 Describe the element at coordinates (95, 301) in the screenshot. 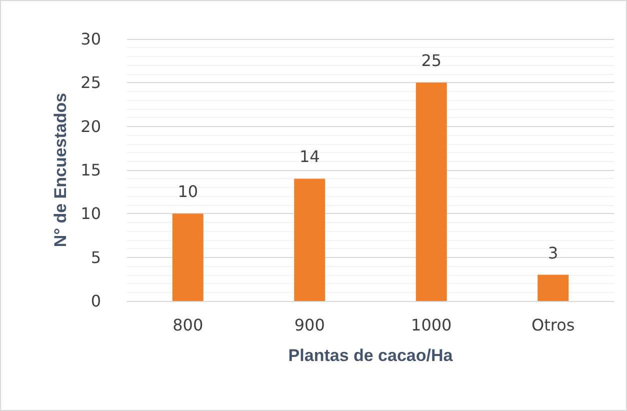

I see `y-tick-label: 0` at that location.